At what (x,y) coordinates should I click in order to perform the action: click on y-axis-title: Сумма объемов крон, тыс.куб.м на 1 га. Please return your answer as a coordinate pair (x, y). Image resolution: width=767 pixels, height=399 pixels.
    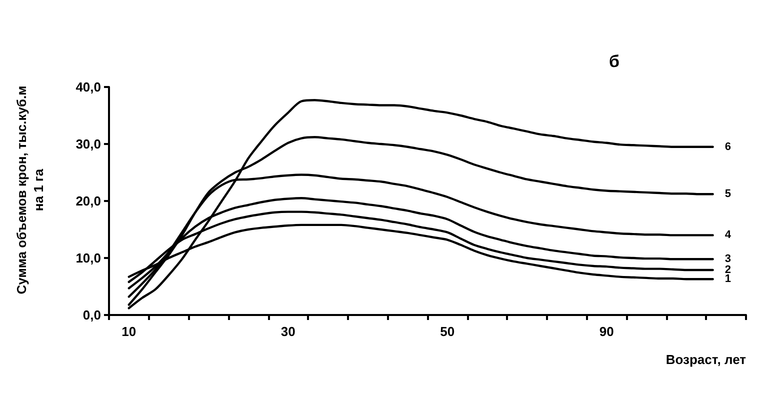
    Looking at the image, I should click on (30, 190).